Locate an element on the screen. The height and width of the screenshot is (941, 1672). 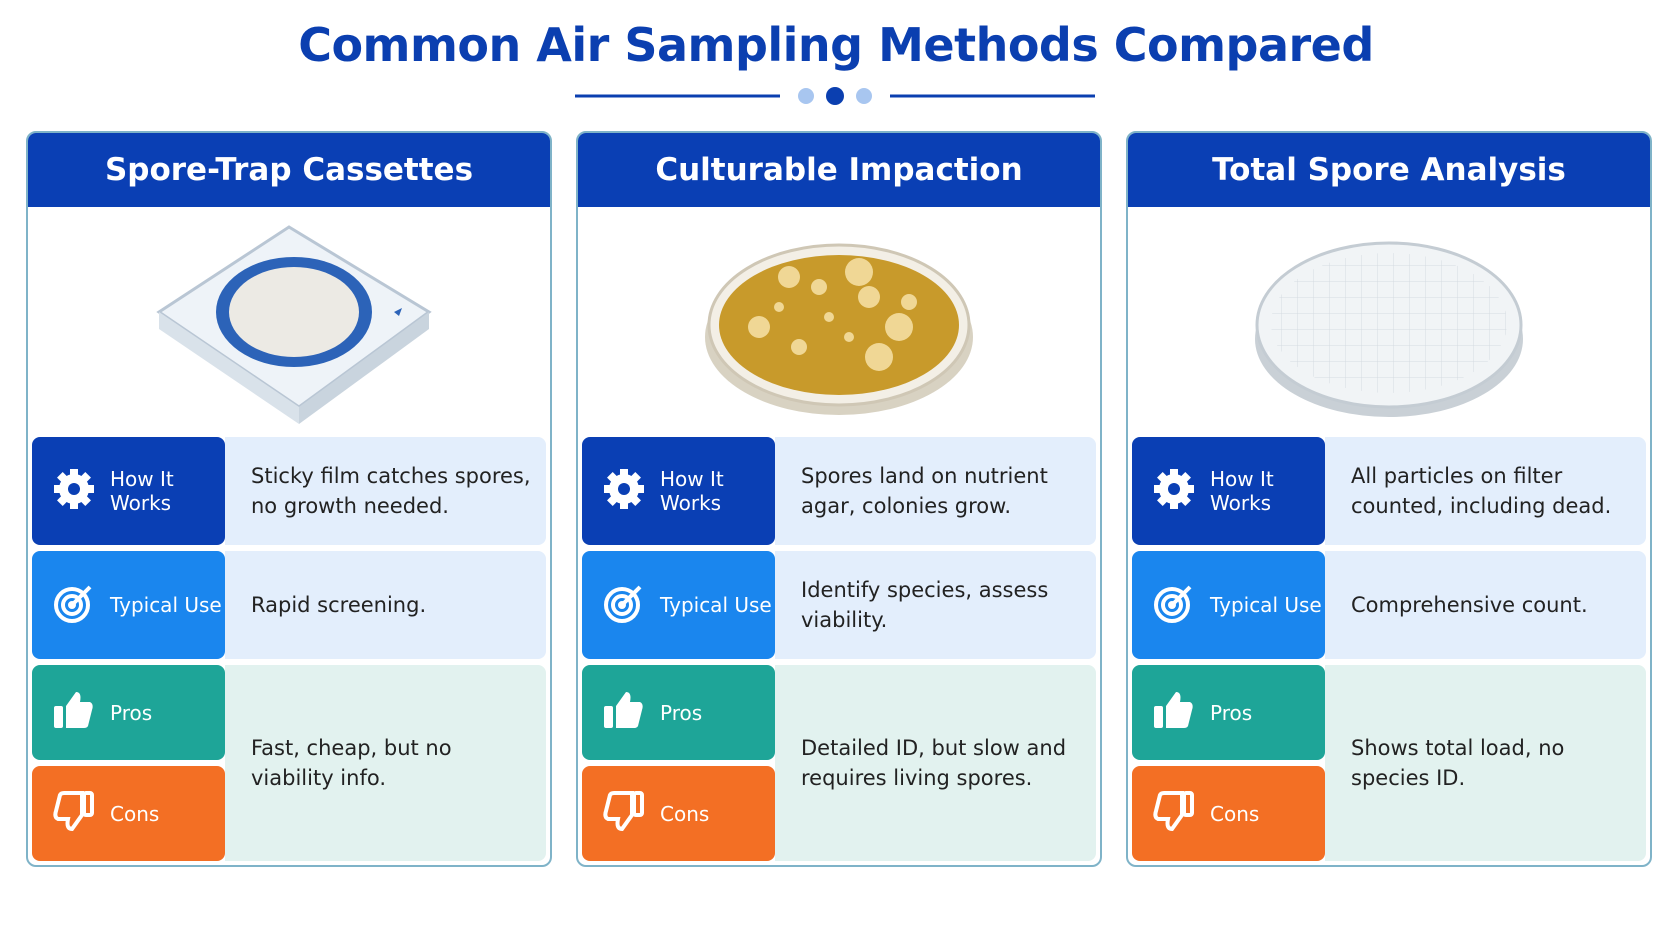
pros-cons-text: Fast, cheap, but no viability info. is located at coordinates (385, 763).